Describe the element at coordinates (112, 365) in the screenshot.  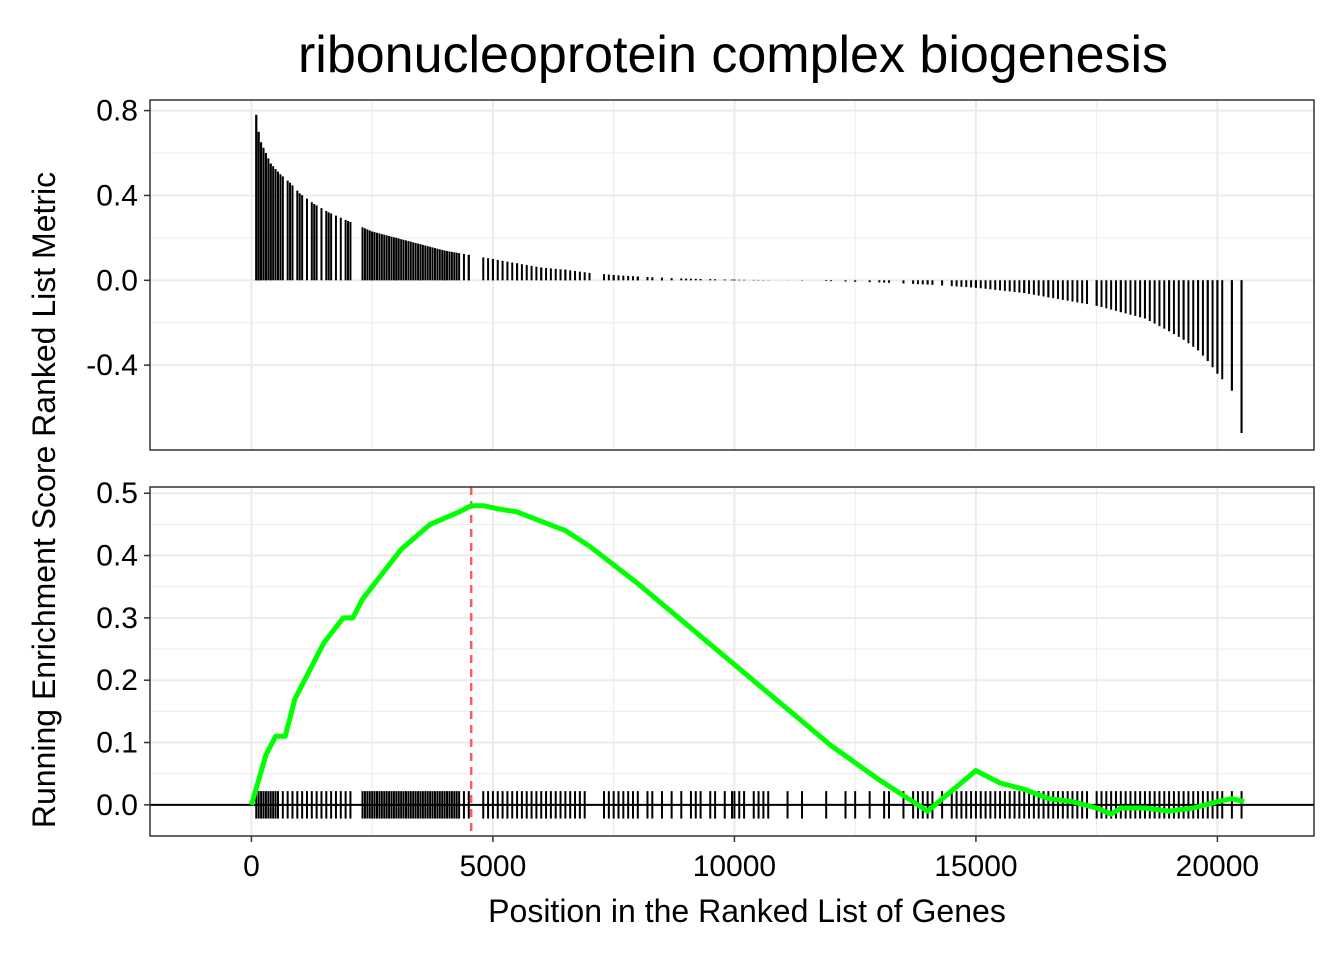
I see `y-tick-label: -0.4` at that location.